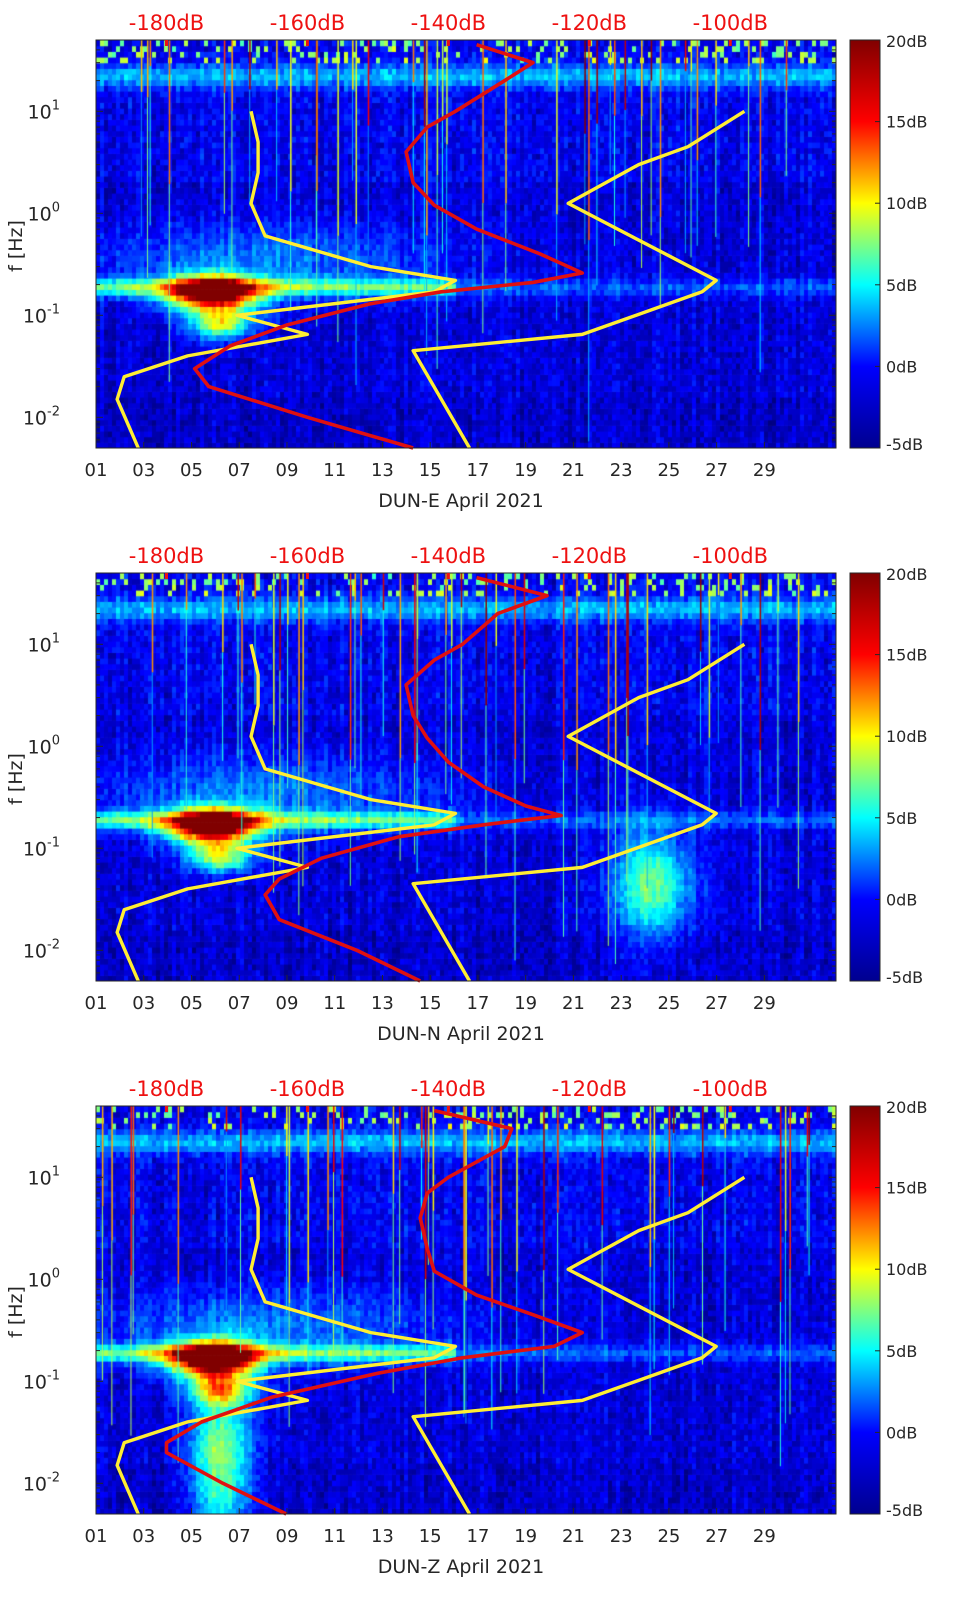  I want to click on x-axis-label: DUN-N April 2021, so click(461, 1034).